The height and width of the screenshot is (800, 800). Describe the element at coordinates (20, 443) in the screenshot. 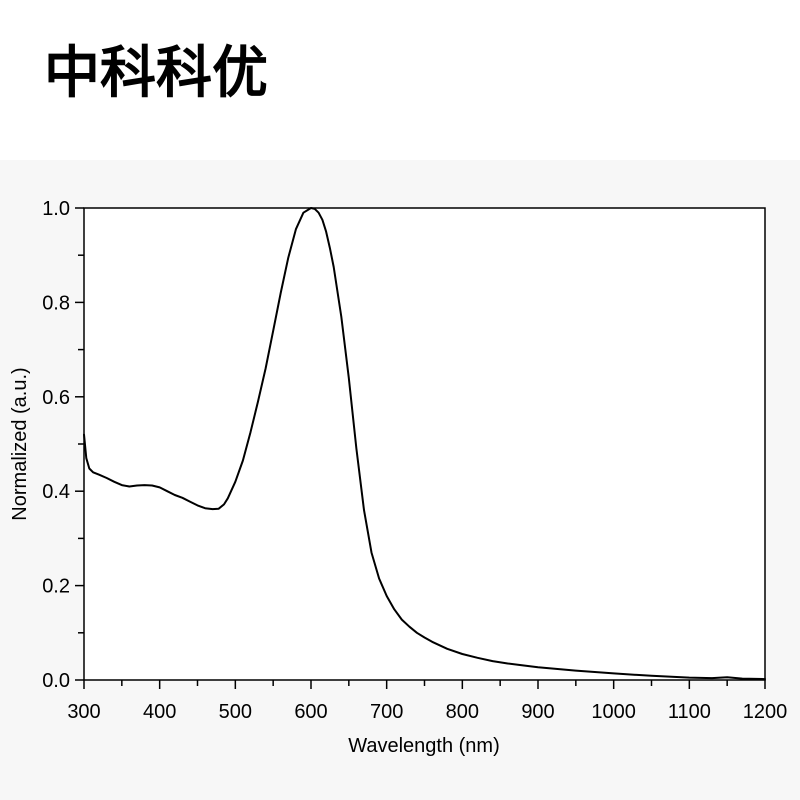

I see `y-axis-title: Normalized (a.u.)` at that location.